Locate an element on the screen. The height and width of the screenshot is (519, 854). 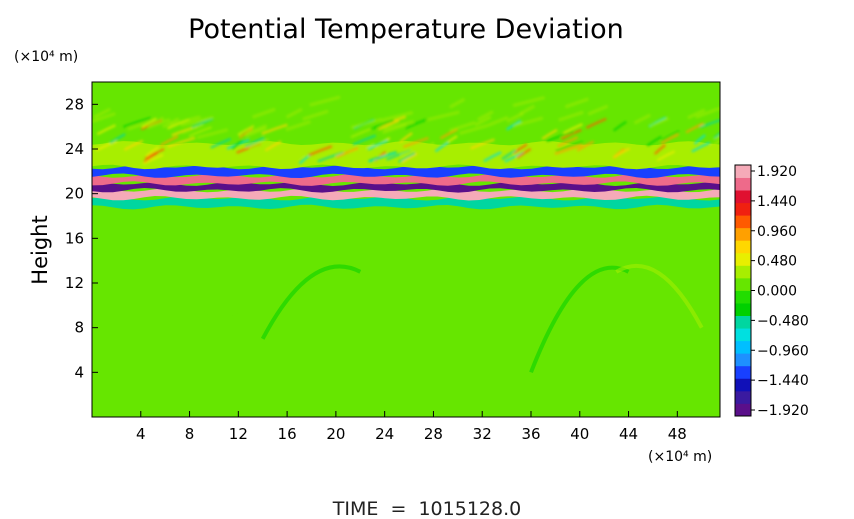
x-tick-label: 16 is located at coordinates (287, 434).